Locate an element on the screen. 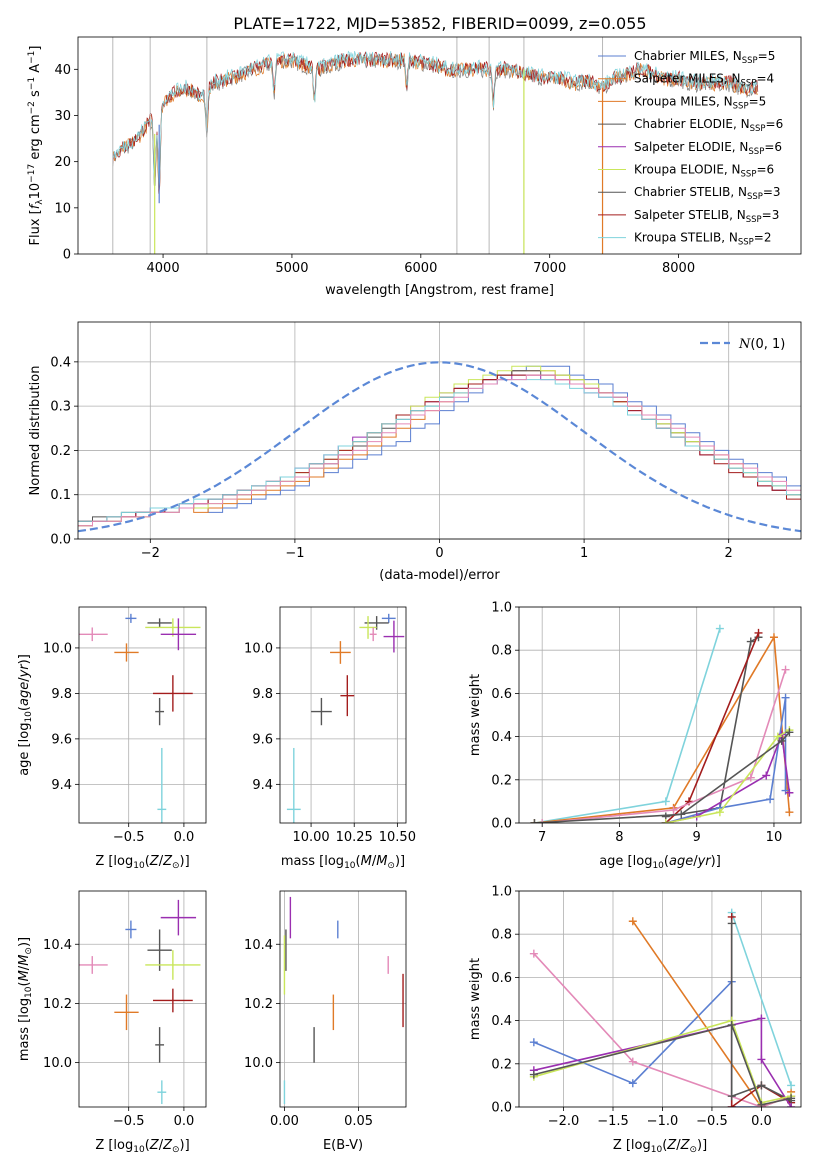 The height and width of the screenshot is (1170, 819). x-tick-label: −0.5 is located at coordinates (712, 1121).